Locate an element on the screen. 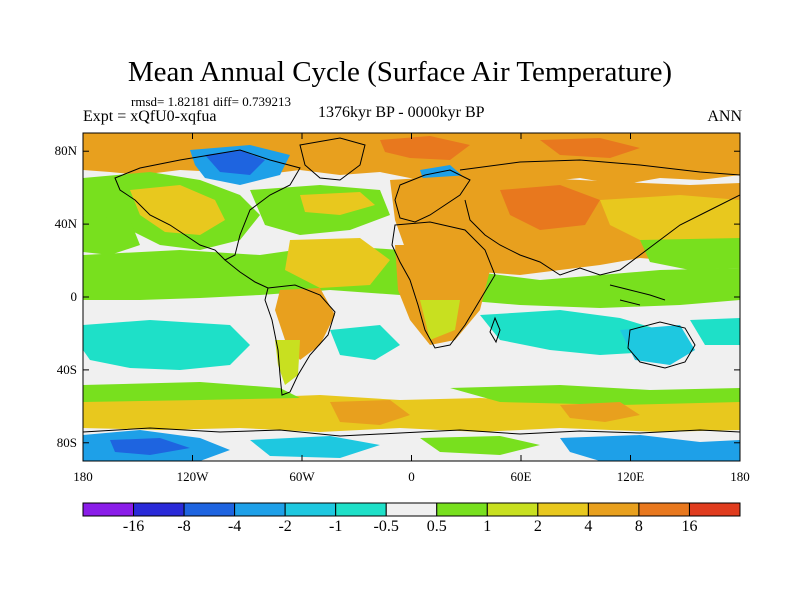  colorbar-swatches is located at coordinates (411, 509).